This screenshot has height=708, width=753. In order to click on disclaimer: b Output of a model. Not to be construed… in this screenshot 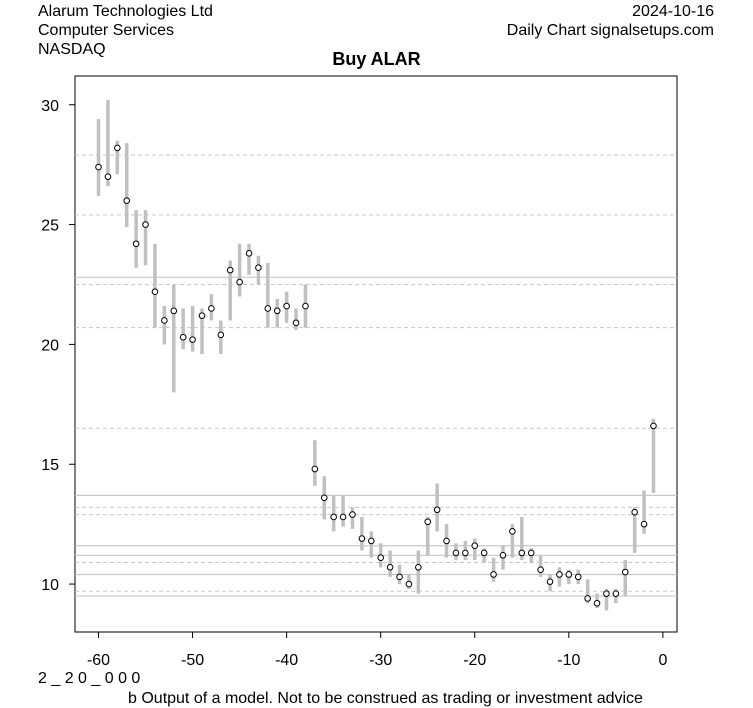, I will do `click(385, 698)`.